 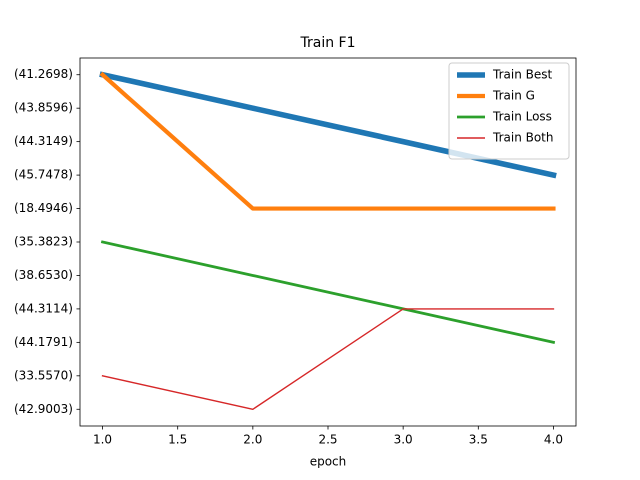 I want to click on y-tick-label: (44.3149), so click(x=43, y=141).